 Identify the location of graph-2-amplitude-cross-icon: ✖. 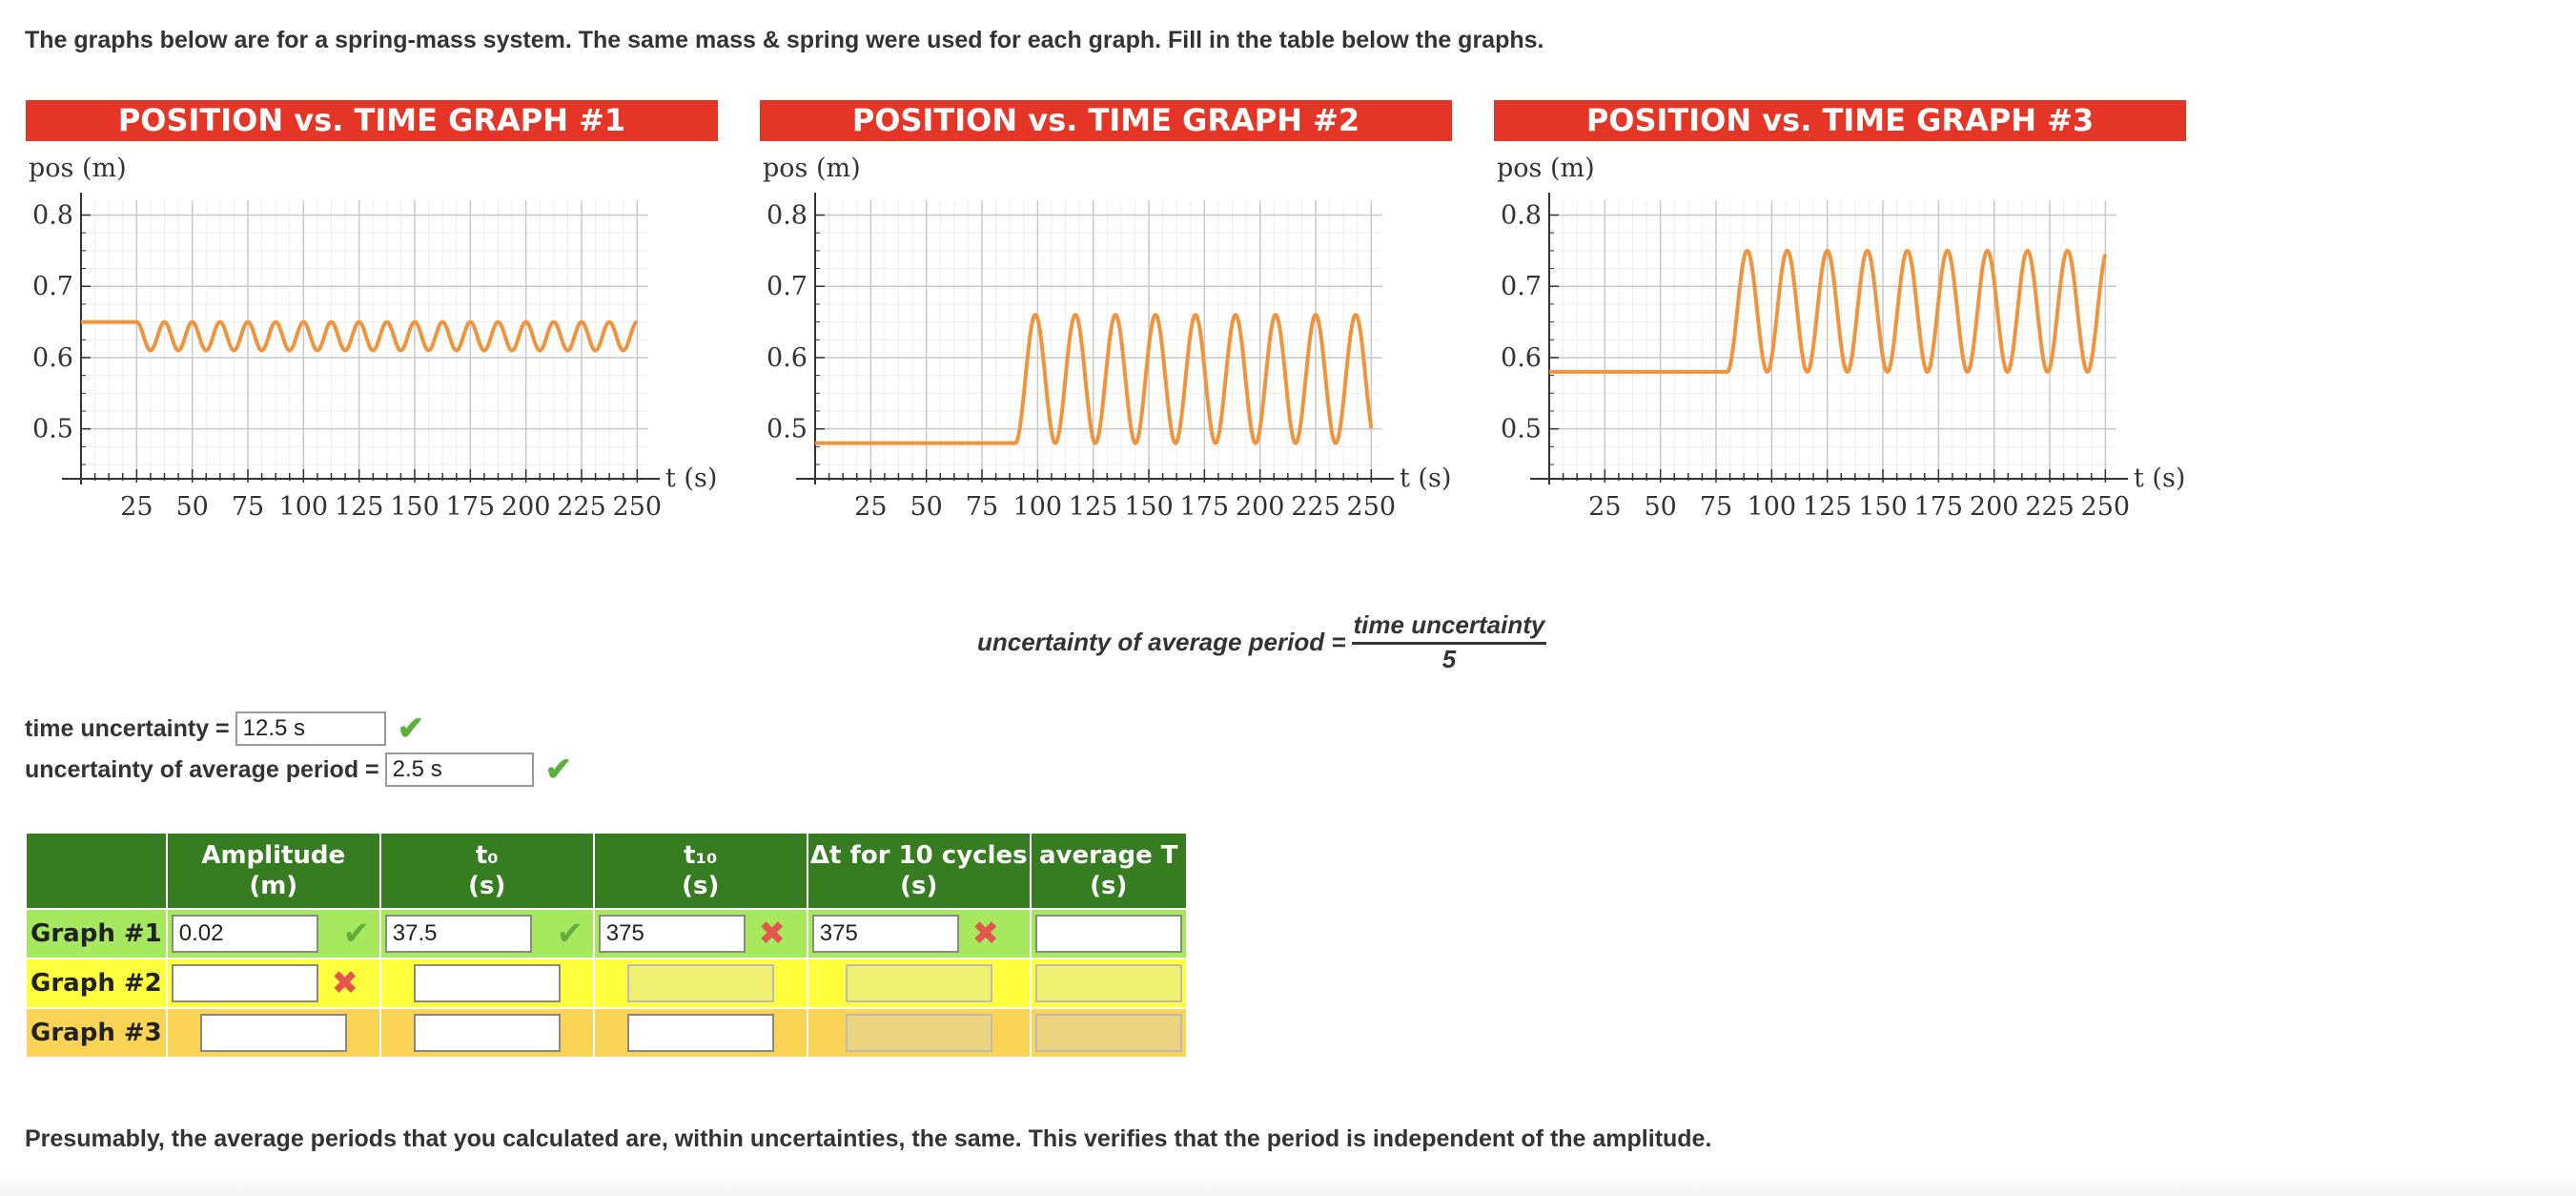
(345, 983).